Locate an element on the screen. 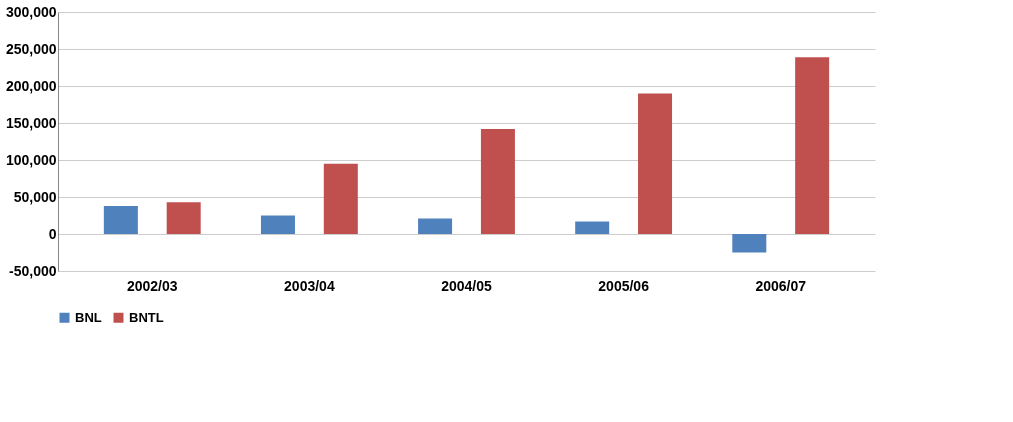 The width and height of the screenshot is (1013, 422). y-tick-label: 50,000 is located at coordinates (35, 196).